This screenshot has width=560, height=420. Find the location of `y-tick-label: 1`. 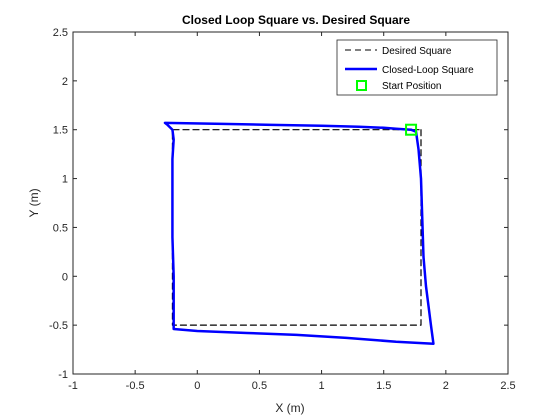

y-tick-label: 1 is located at coordinates (65, 180).